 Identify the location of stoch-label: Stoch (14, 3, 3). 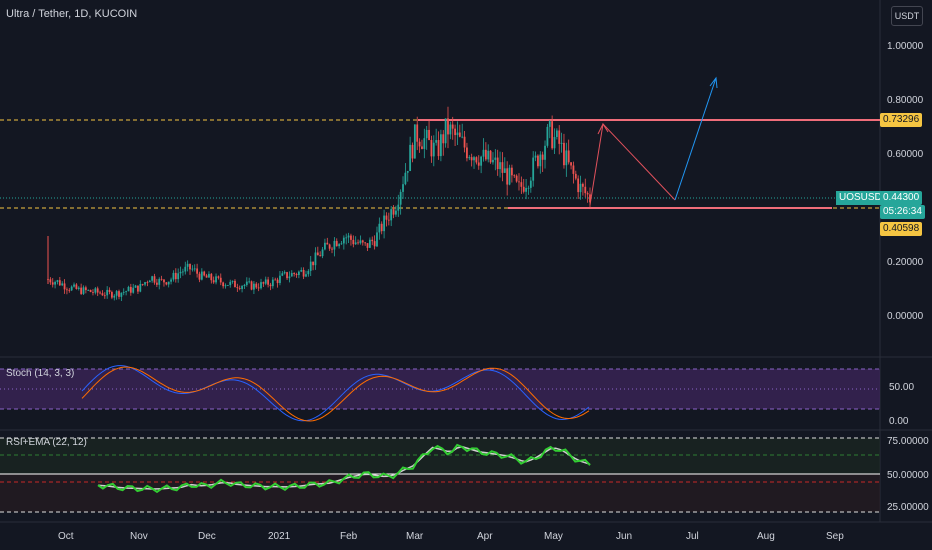
(40, 373).